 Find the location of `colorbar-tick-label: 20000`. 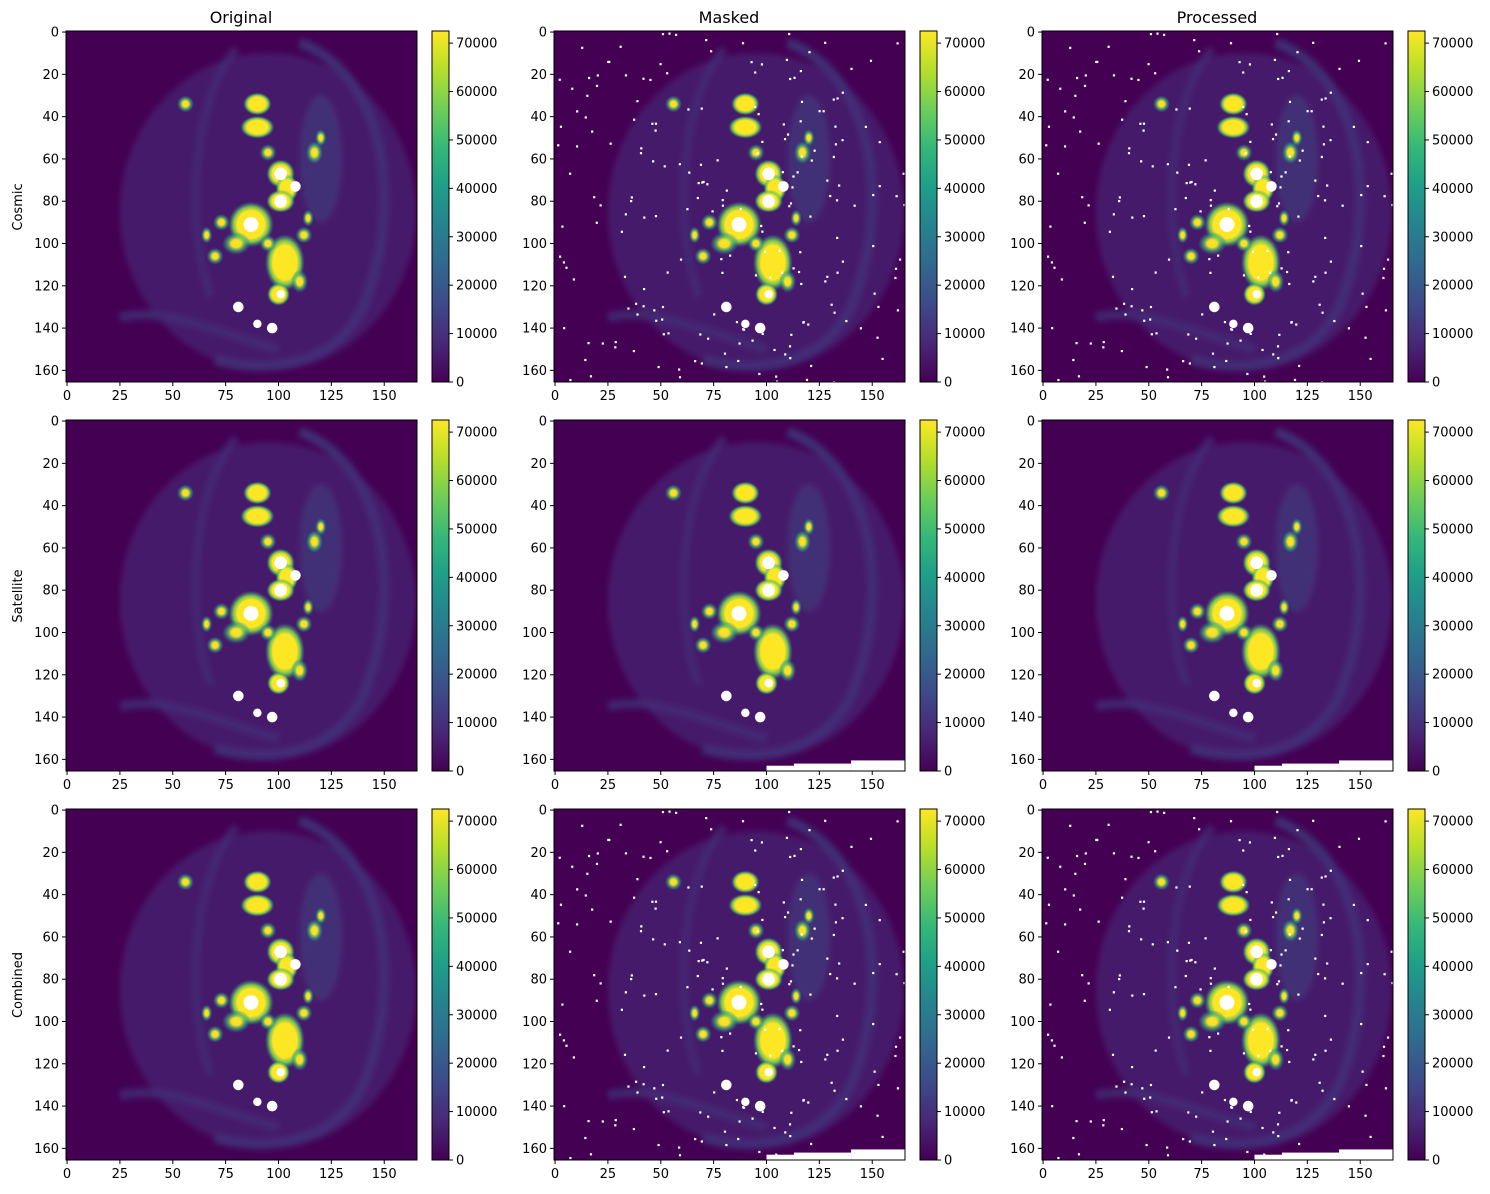

colorbar-tick-label: 20000 is located at coordinates (476, 286).